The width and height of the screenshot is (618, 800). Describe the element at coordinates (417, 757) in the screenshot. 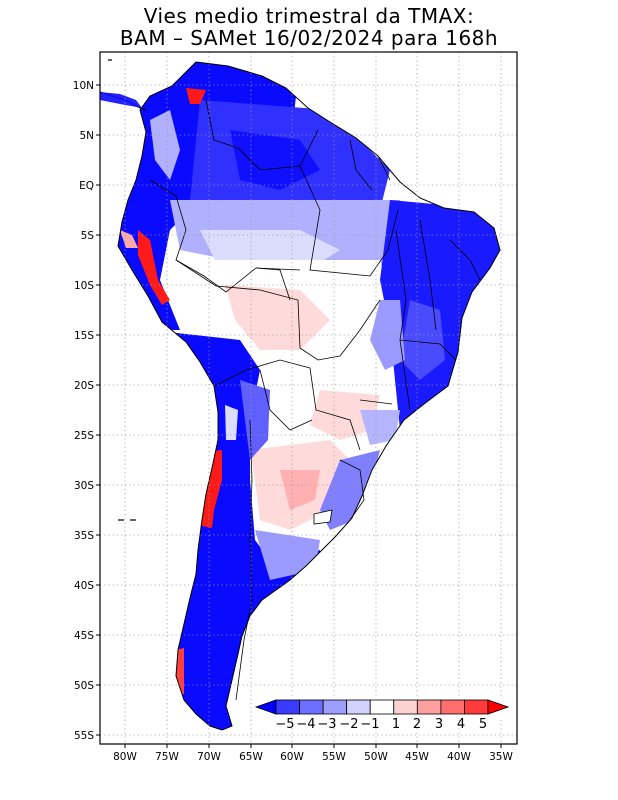

I see `lon-label: 45W` at that location.